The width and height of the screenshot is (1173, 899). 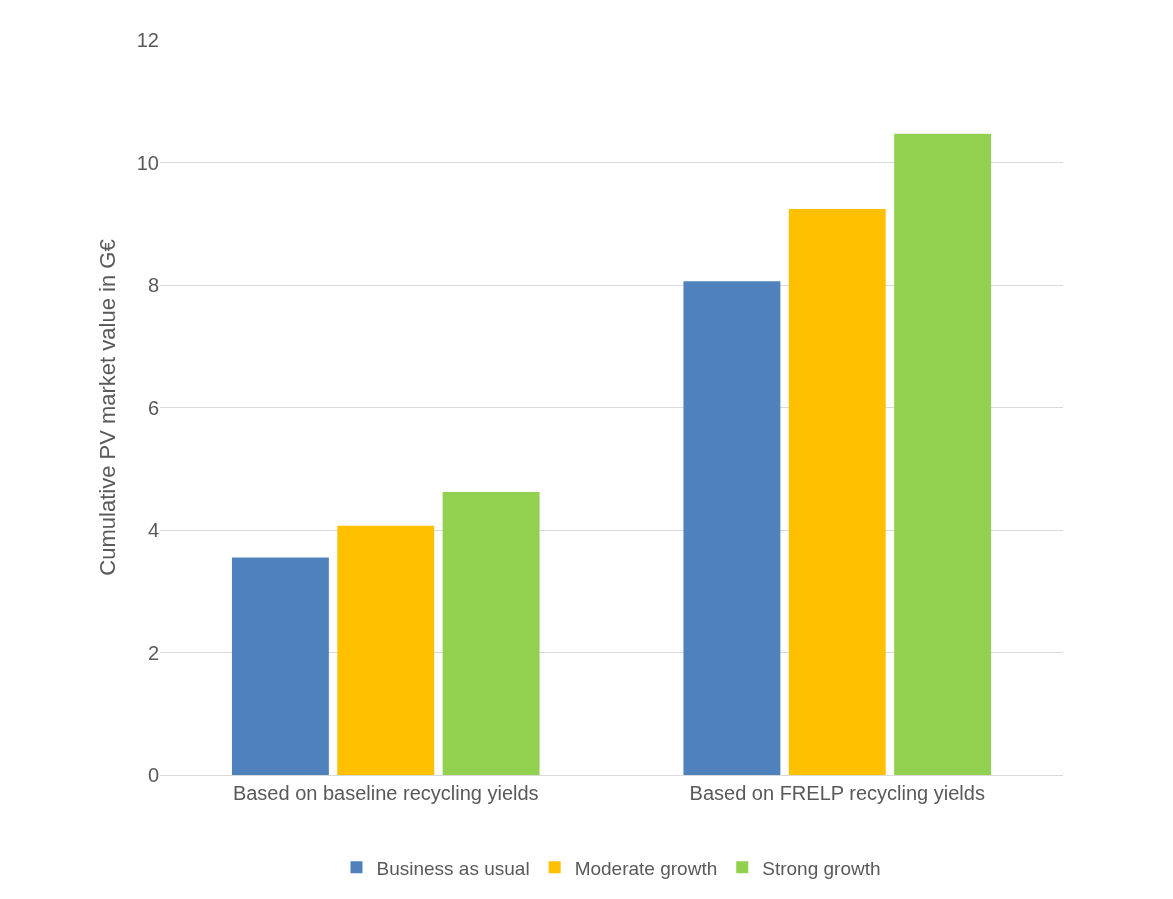 What do you see at coordinates (153, 775) in the screenshot?
I see `y-tick-label: 0` at bounding box center [153, 775].